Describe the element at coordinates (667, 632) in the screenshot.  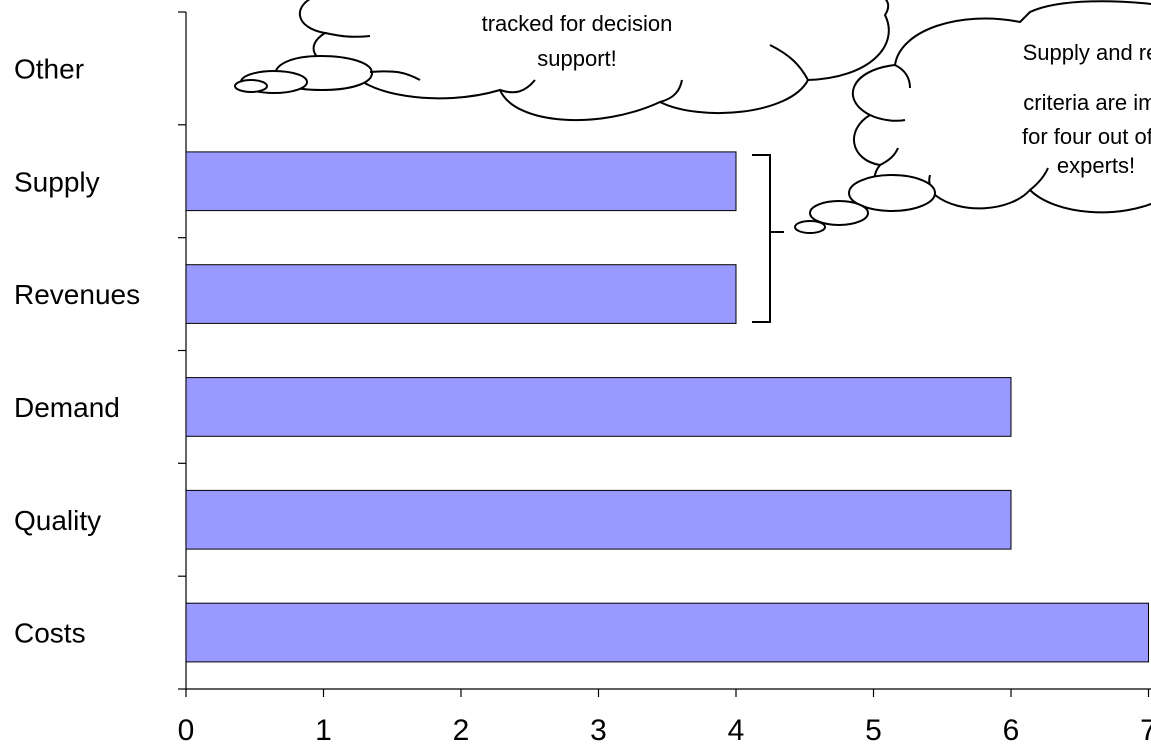
I see `bar-costs` at that location.